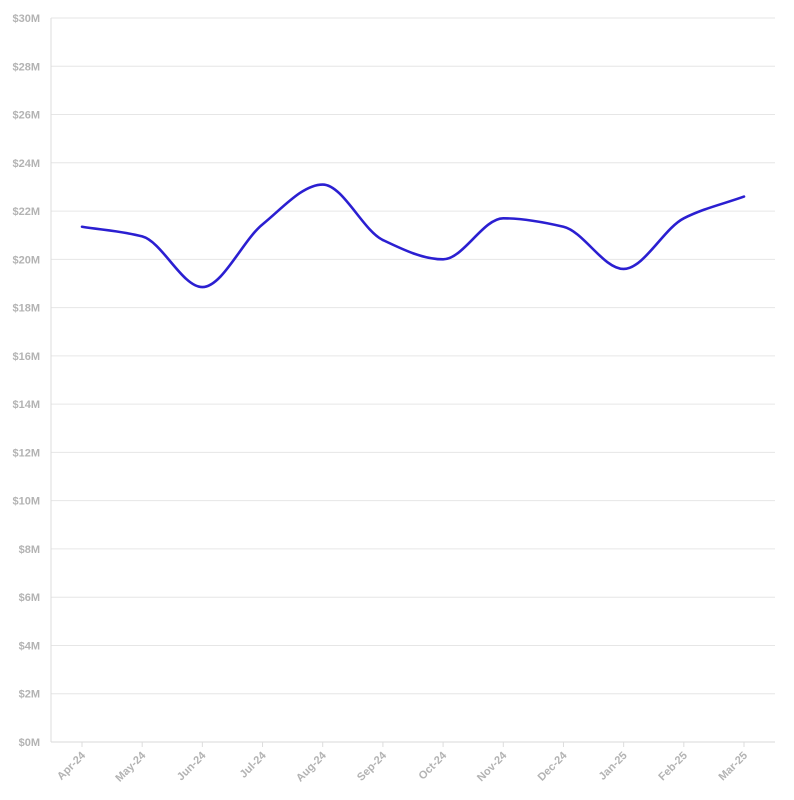 The image size is (794, 800). I want to click on series-layer, so click(413, 236).